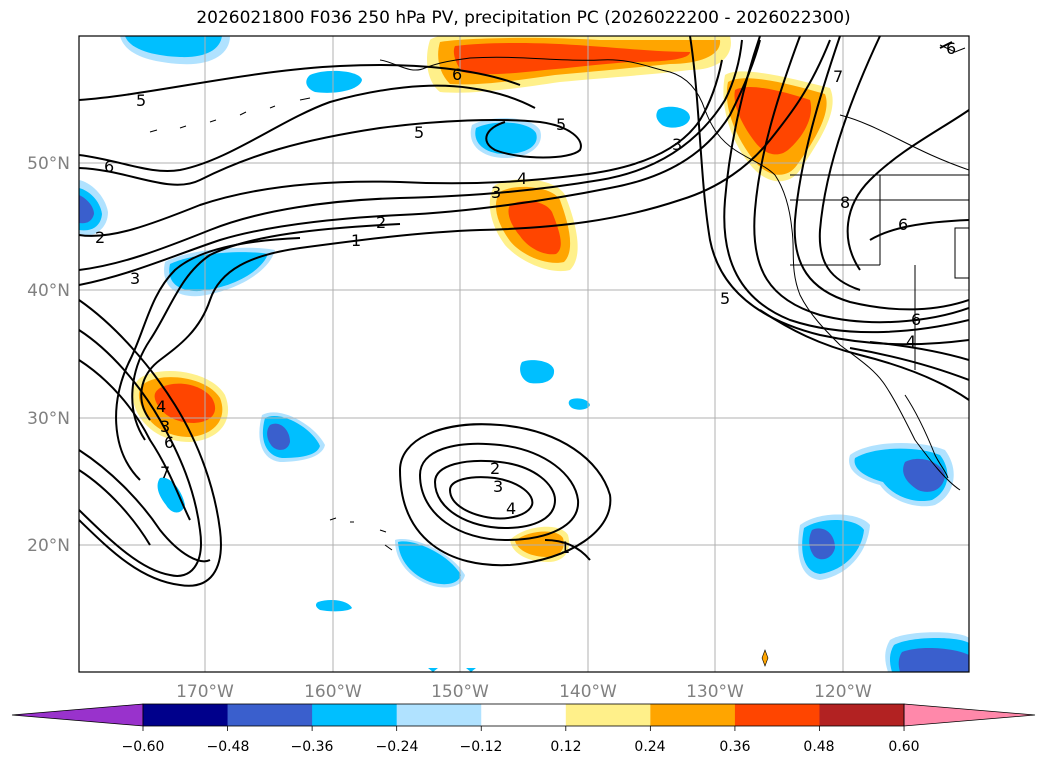 The image size is (1047, 765). I want to click on colorbar-tick-label: −0.60, so click(143, 747).